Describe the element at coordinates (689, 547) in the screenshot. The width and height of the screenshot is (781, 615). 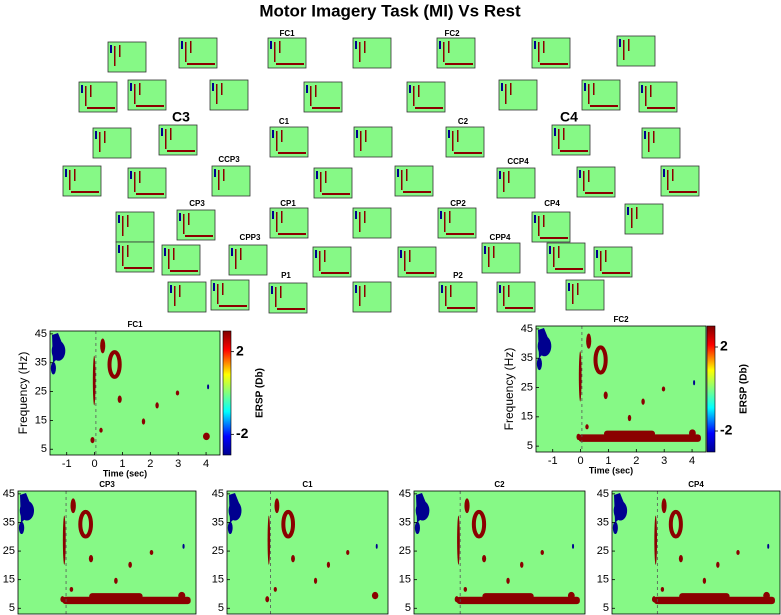
I see `spectrogram-panel: CP4 5 15 25 35 45` at that location.